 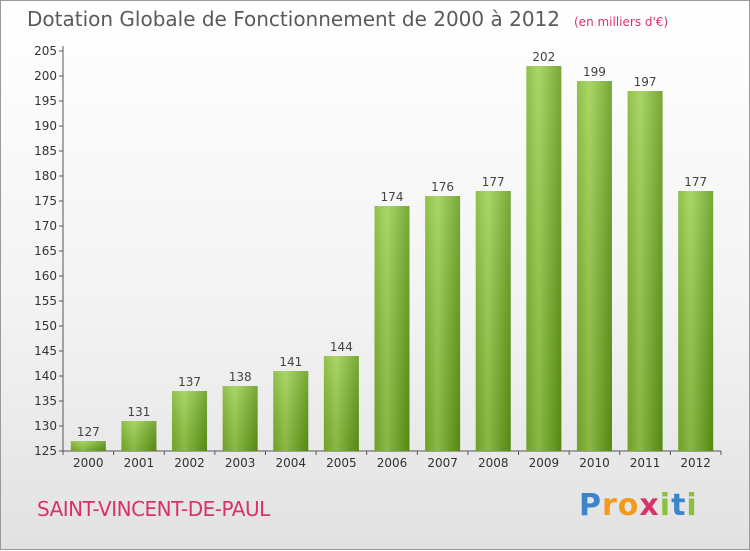 What do you see at coordinates (45, 101) in the screenshot?
I see `y-tick-label: 195` at bounding box center [45, 101].